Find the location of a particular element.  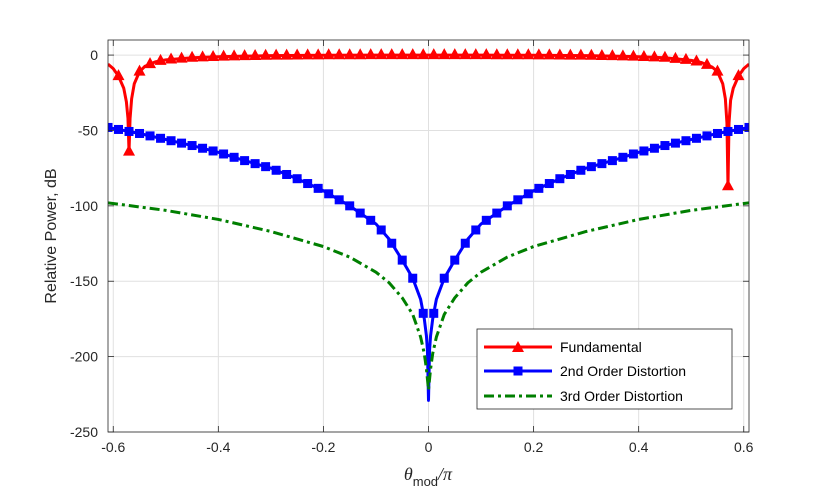

x-tick-labels: -0.6 -0.4 -0.2 0 0.2 0.4 0.6 is located at coordinates (427, 447).